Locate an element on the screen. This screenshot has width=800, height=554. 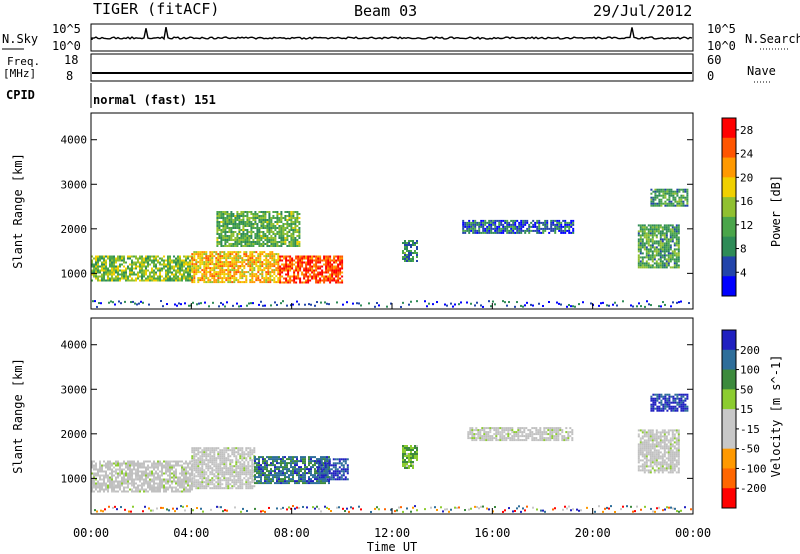
colorbar-tick-label: 12 is located at coordinates (746, 225).